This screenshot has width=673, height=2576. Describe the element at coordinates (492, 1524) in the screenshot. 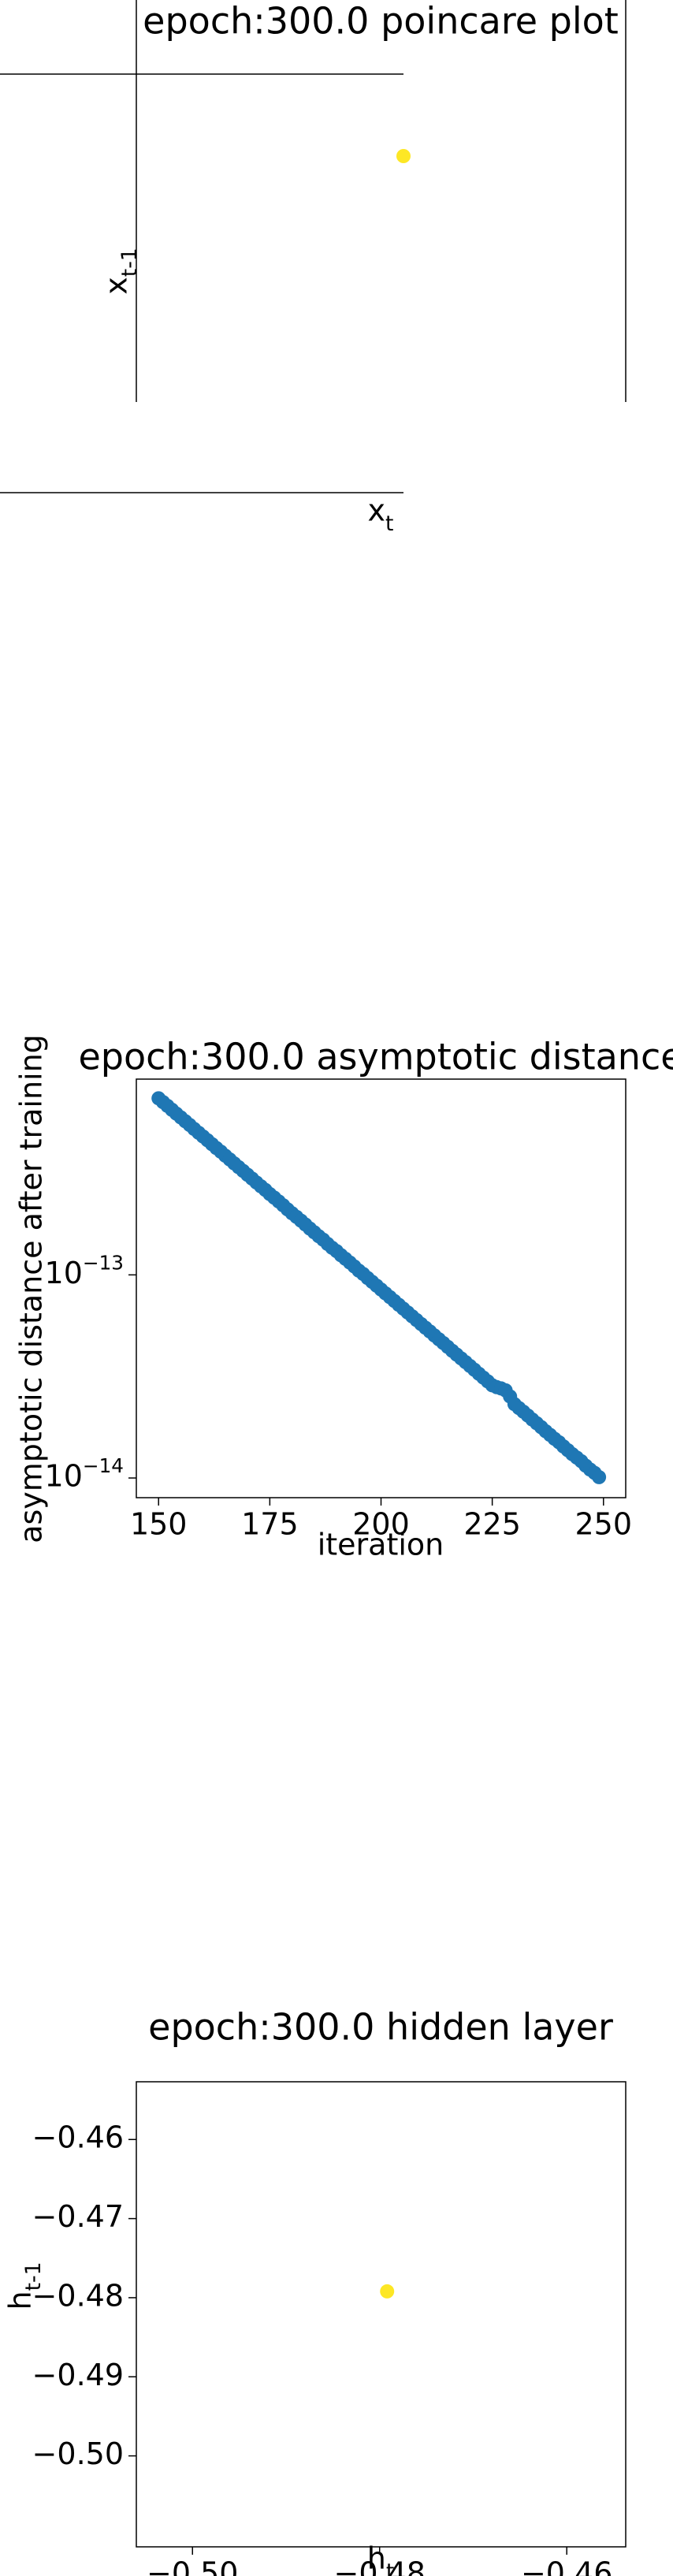

I see `x-tick-label: 225` at that location.